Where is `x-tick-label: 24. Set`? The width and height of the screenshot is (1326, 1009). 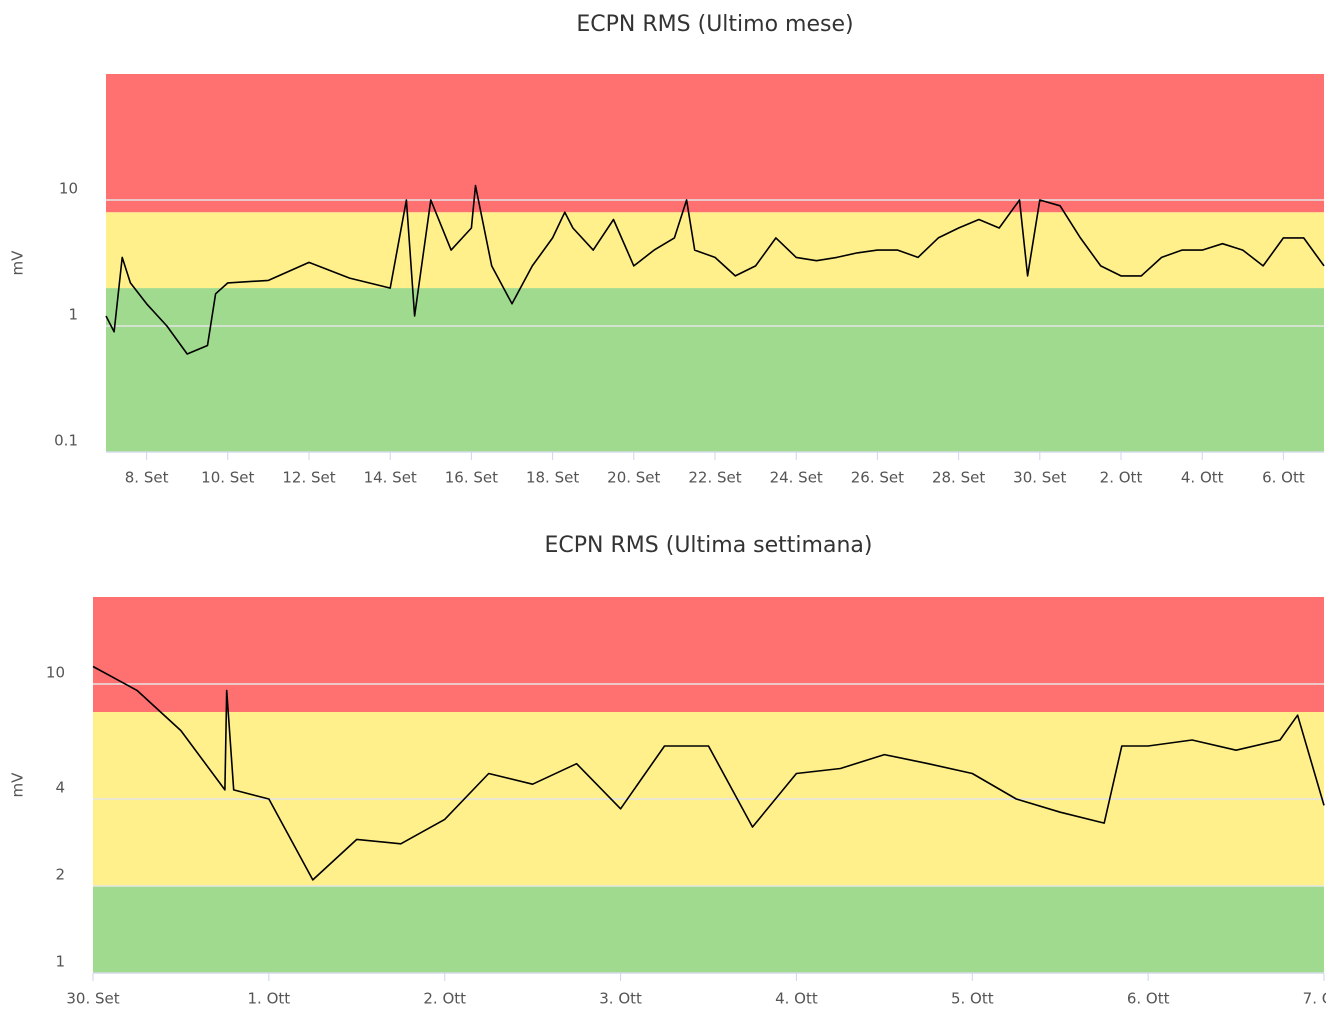 x-tick-label: 24. Set is located at coordinates (796, 478).